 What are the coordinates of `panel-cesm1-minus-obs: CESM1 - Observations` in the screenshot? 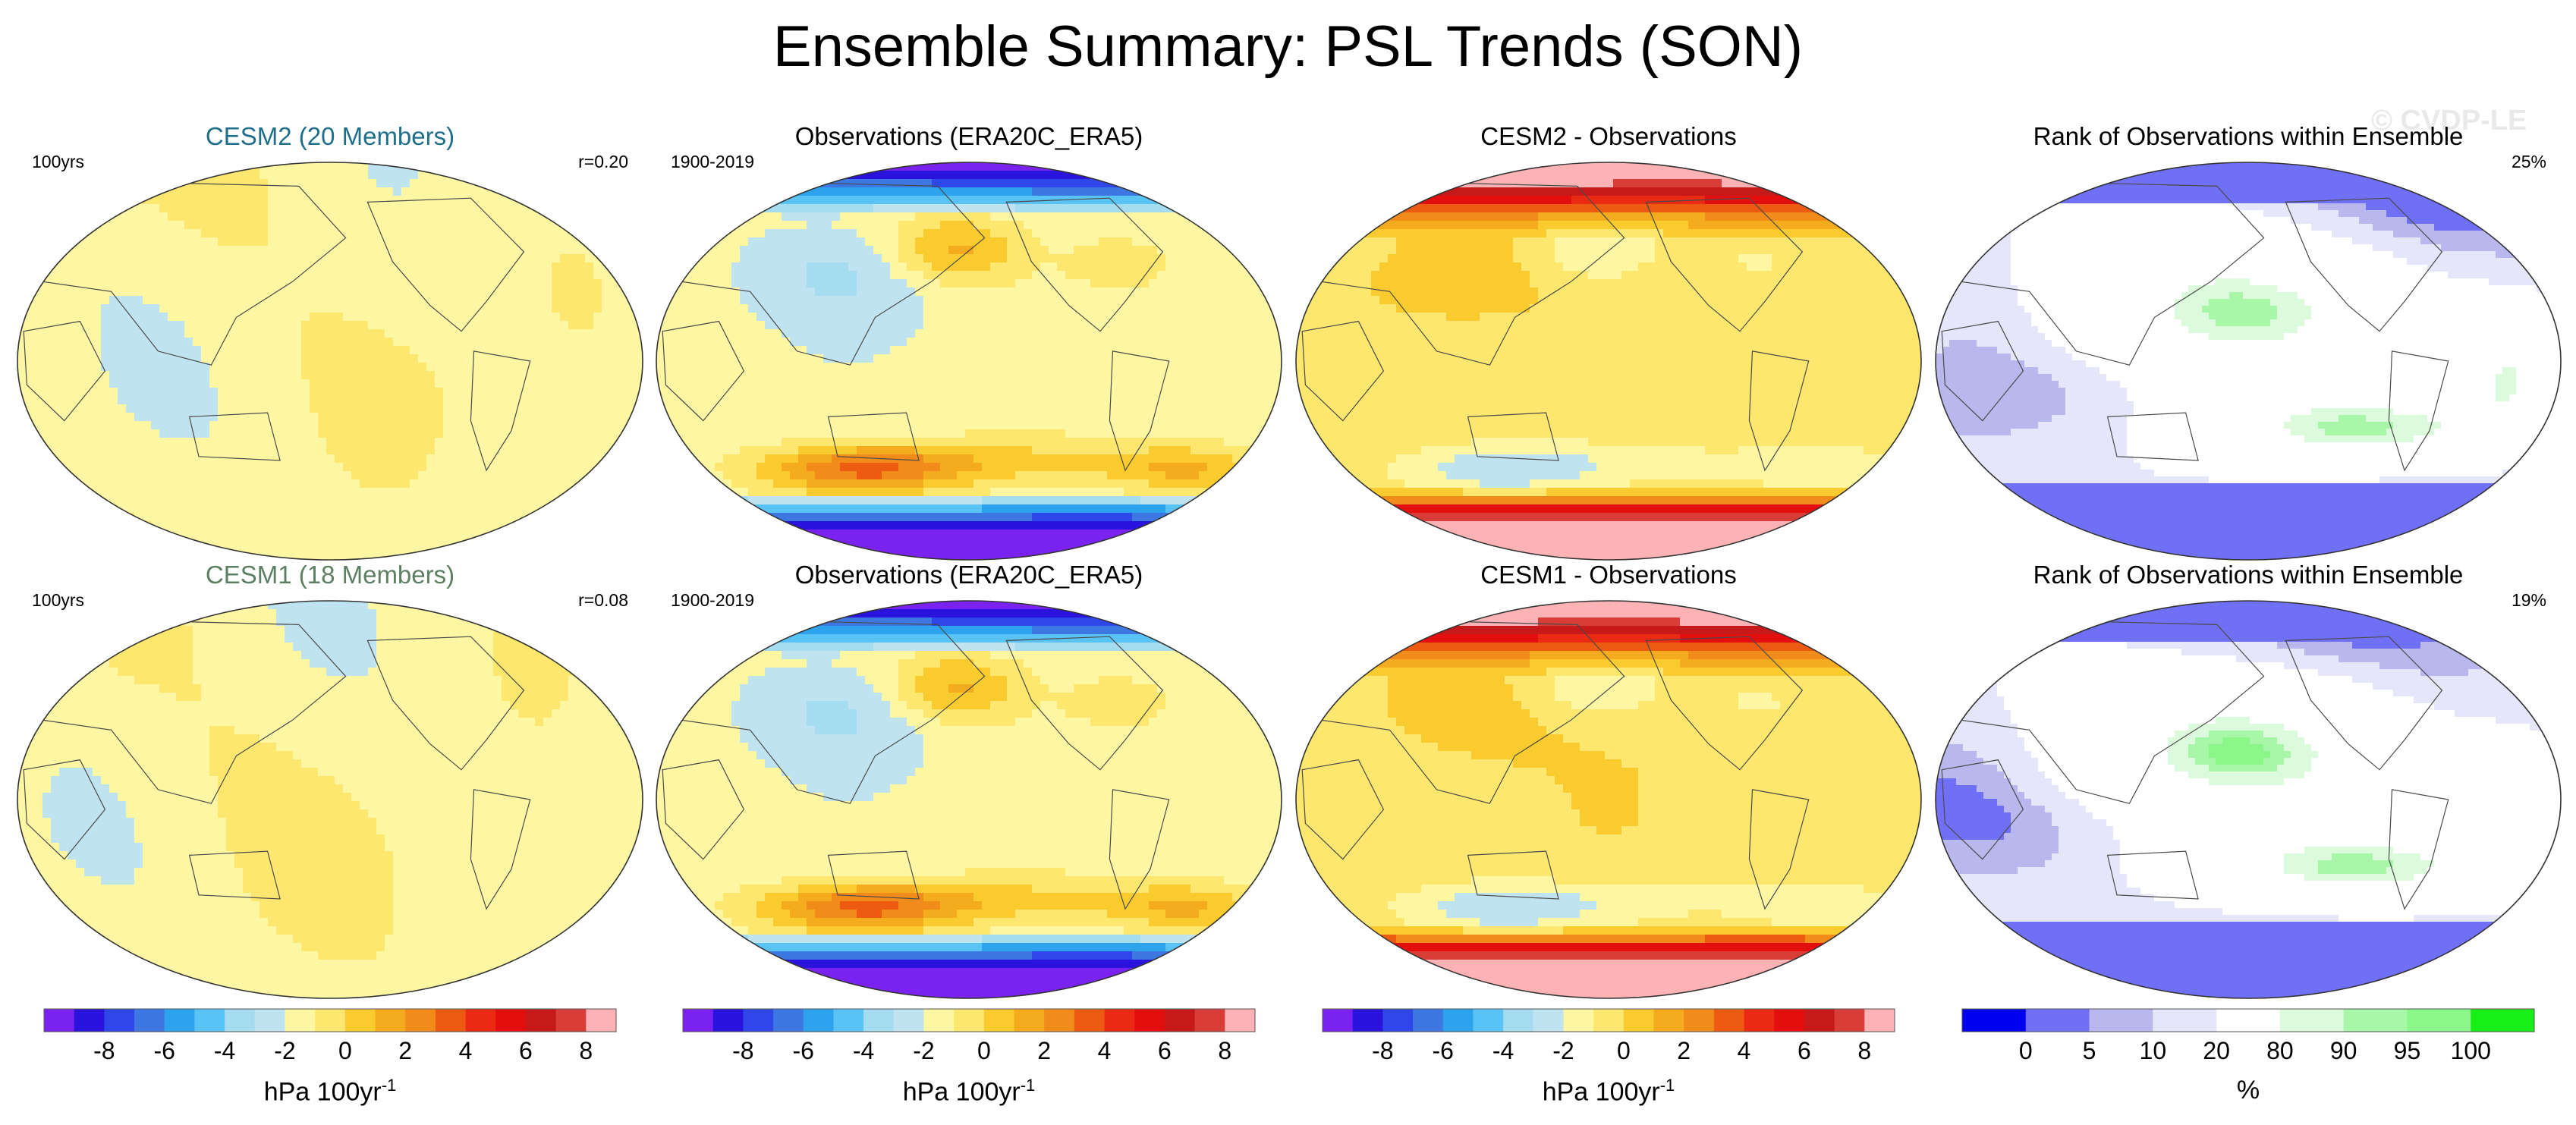 It's located at (1608, 780).